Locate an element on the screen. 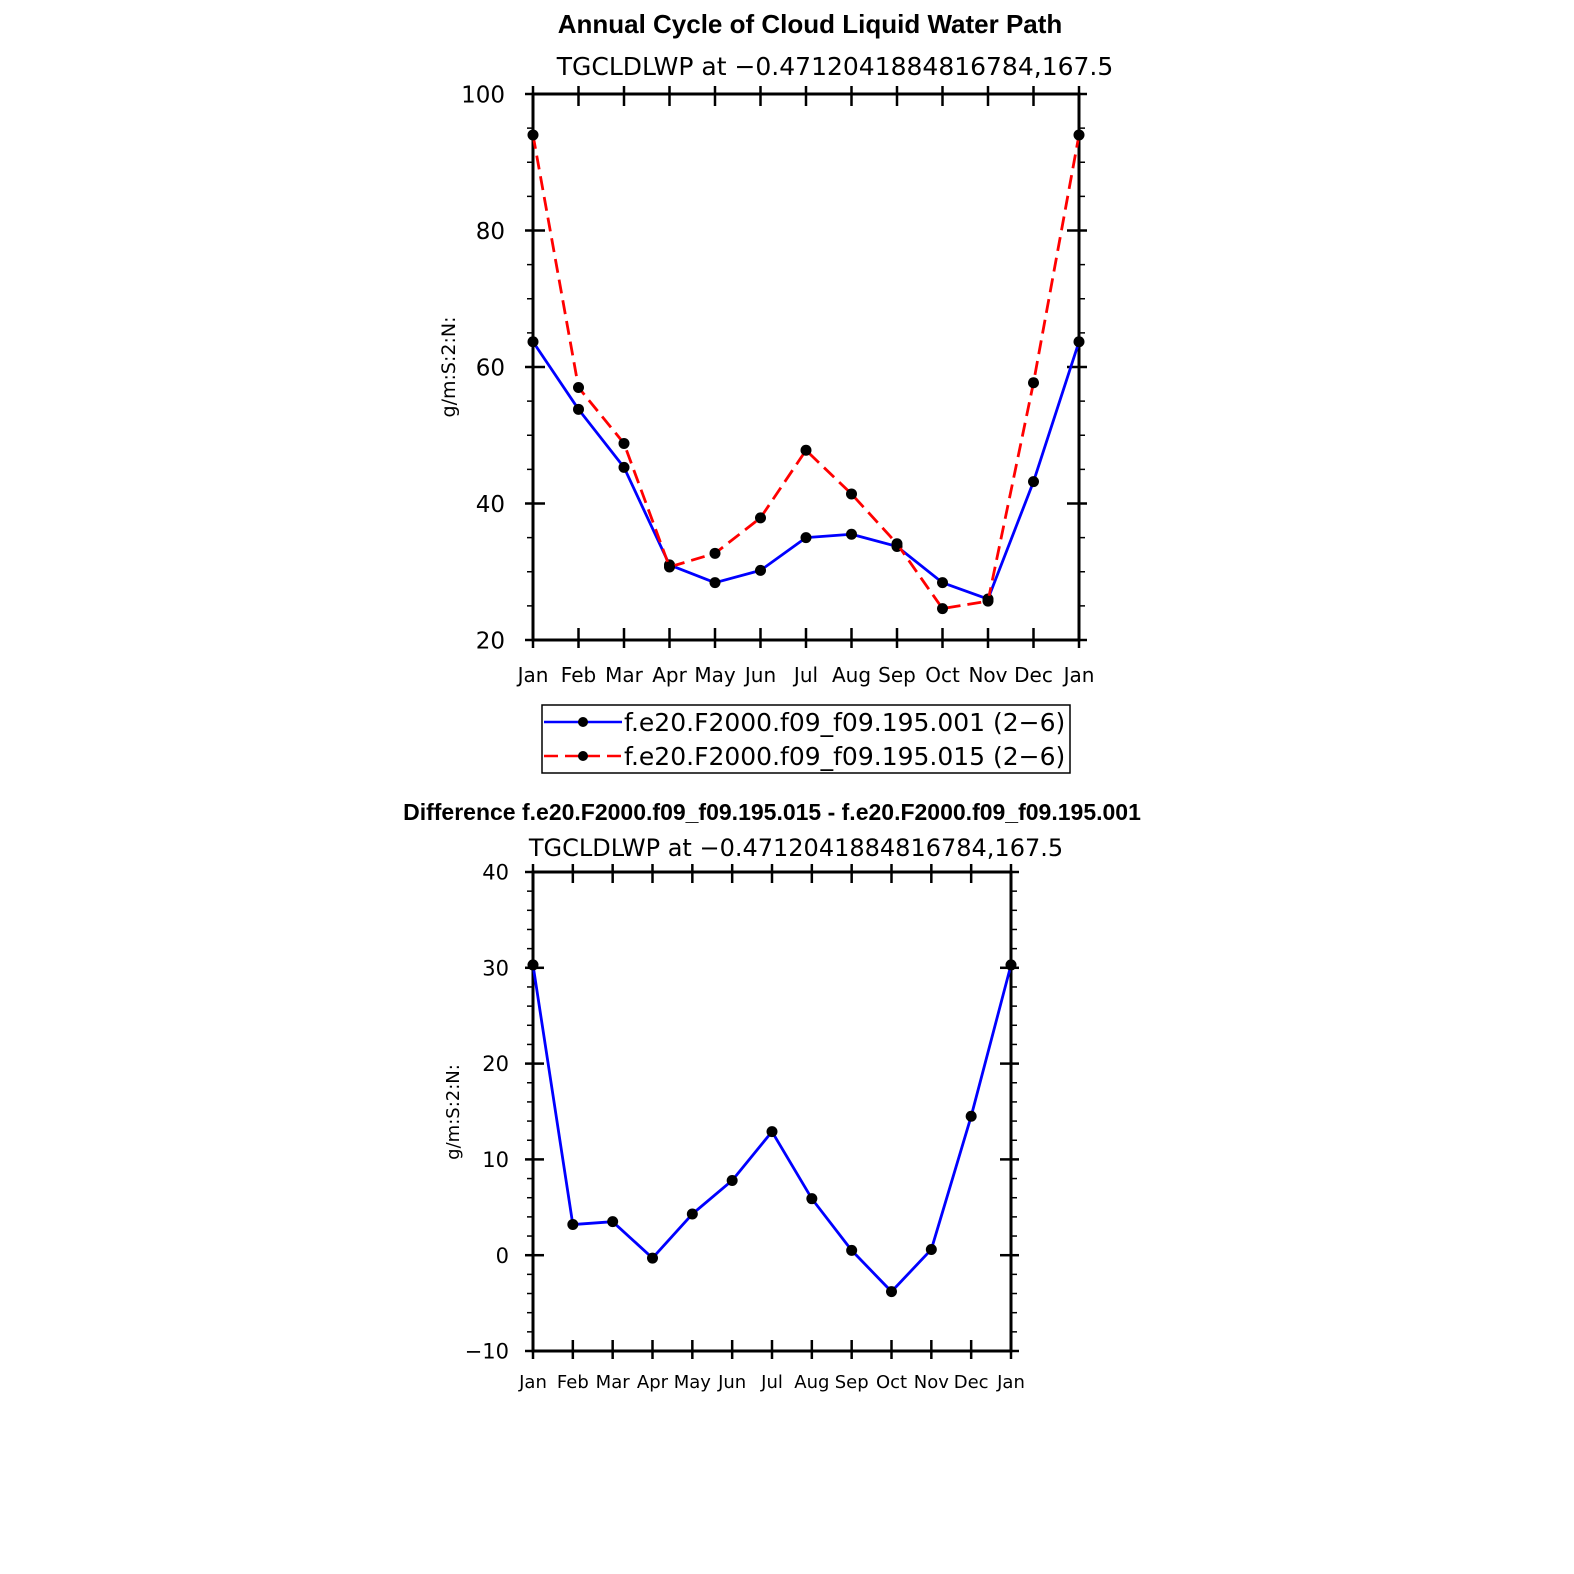 The image size is (1574, 1574). plot-frame is located at coordinates (772, 1111).